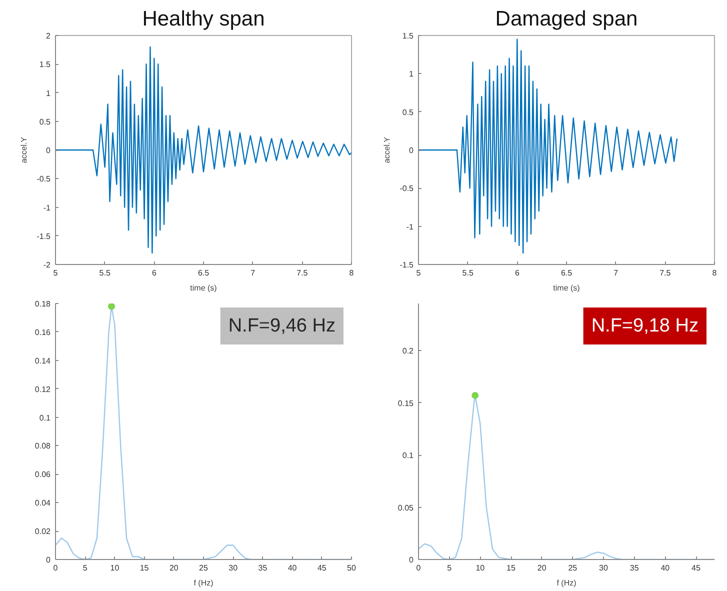  I want to click on y-tick-label: 0.15, so click(406, 403).